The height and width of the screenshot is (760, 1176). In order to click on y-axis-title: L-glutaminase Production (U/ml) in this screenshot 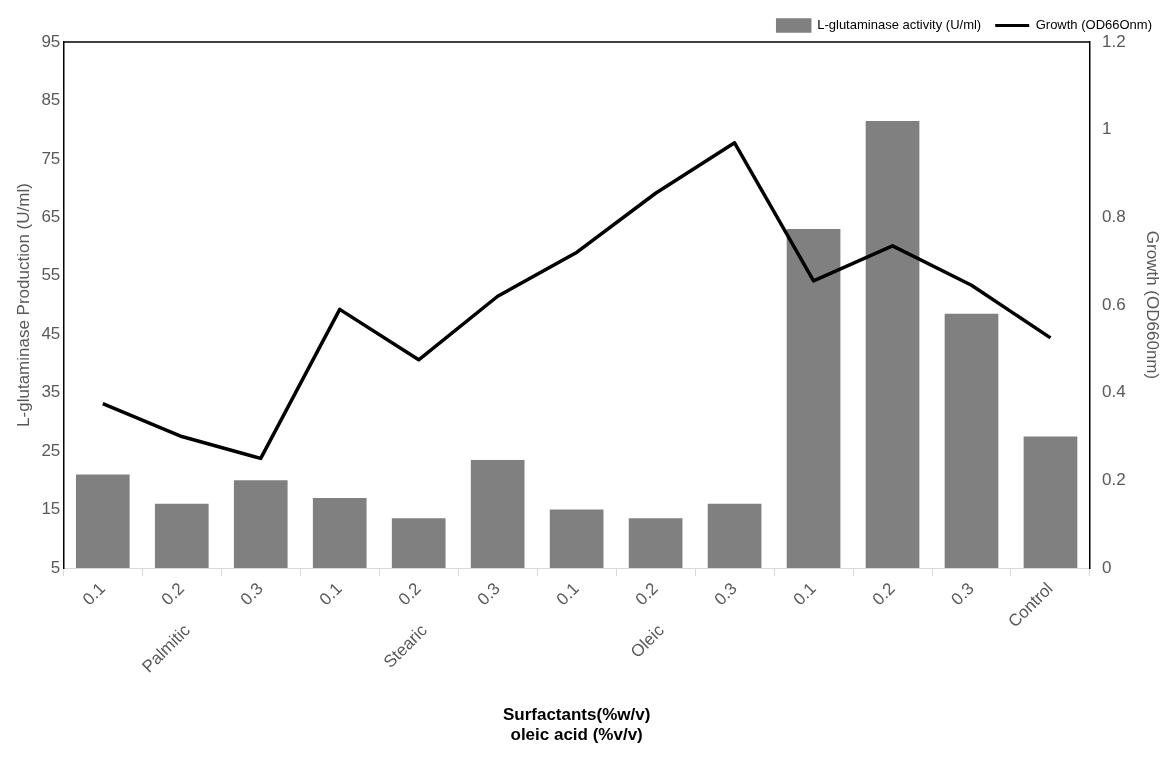, I will do `click(23, 305)`.